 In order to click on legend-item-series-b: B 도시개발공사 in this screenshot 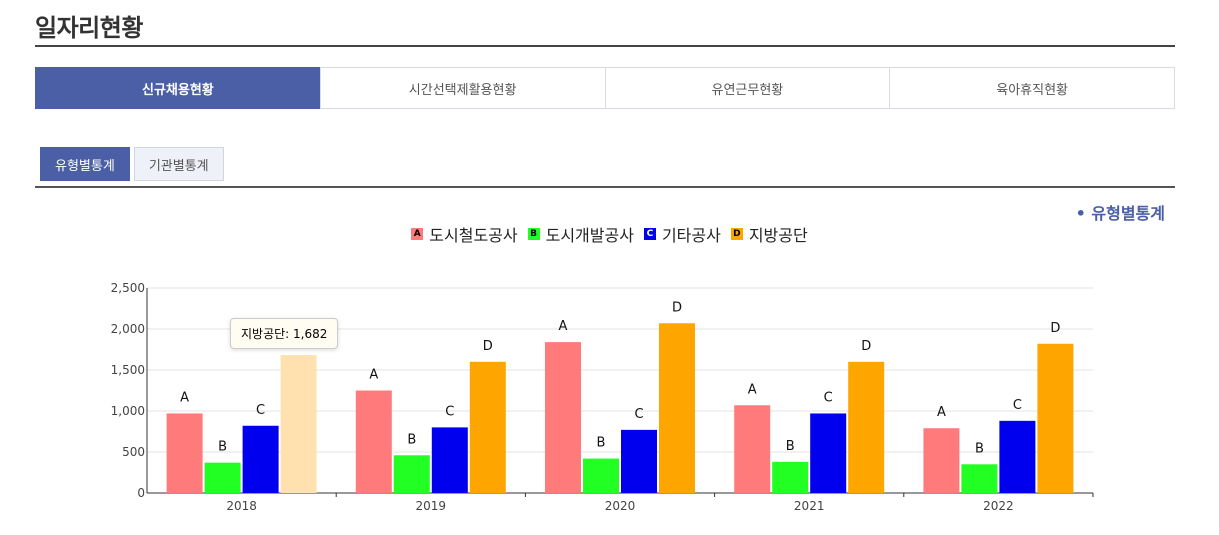, I will do `click(580, 234)`.